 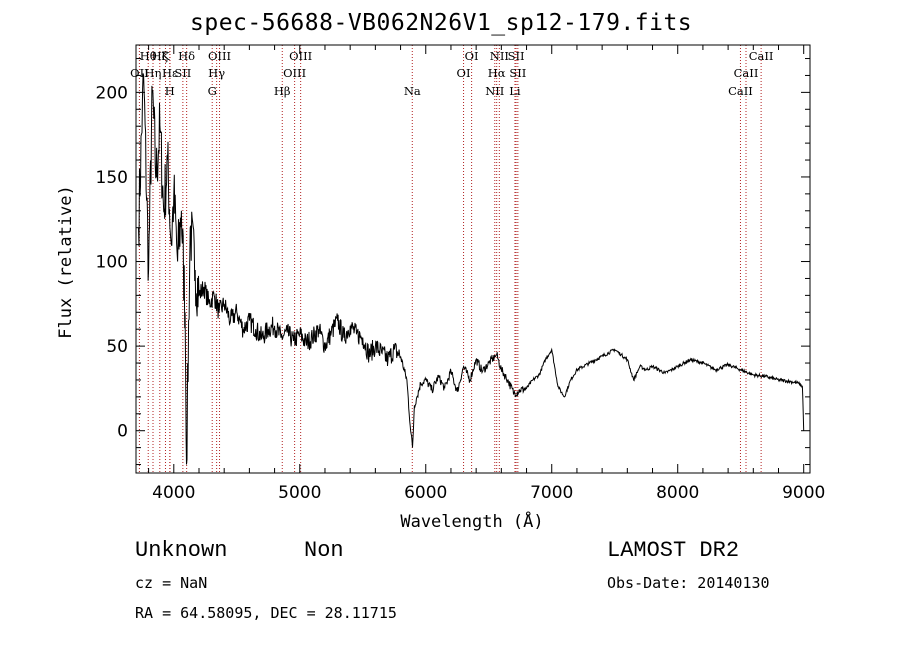 What do you see at coordinates (181, 550) in the screenshot?
I see `object-class: Unknown` at bounding box center [181, 550].